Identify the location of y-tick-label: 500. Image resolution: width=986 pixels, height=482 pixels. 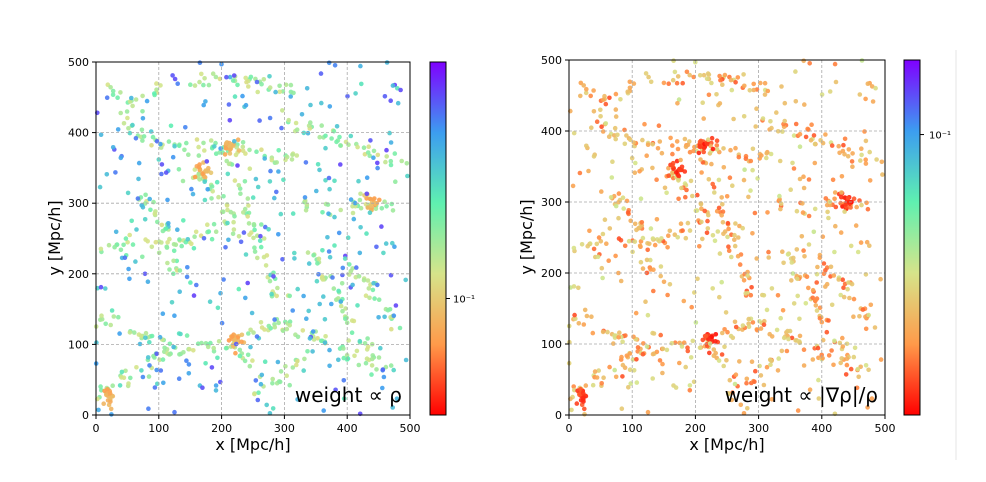
(78, 62).